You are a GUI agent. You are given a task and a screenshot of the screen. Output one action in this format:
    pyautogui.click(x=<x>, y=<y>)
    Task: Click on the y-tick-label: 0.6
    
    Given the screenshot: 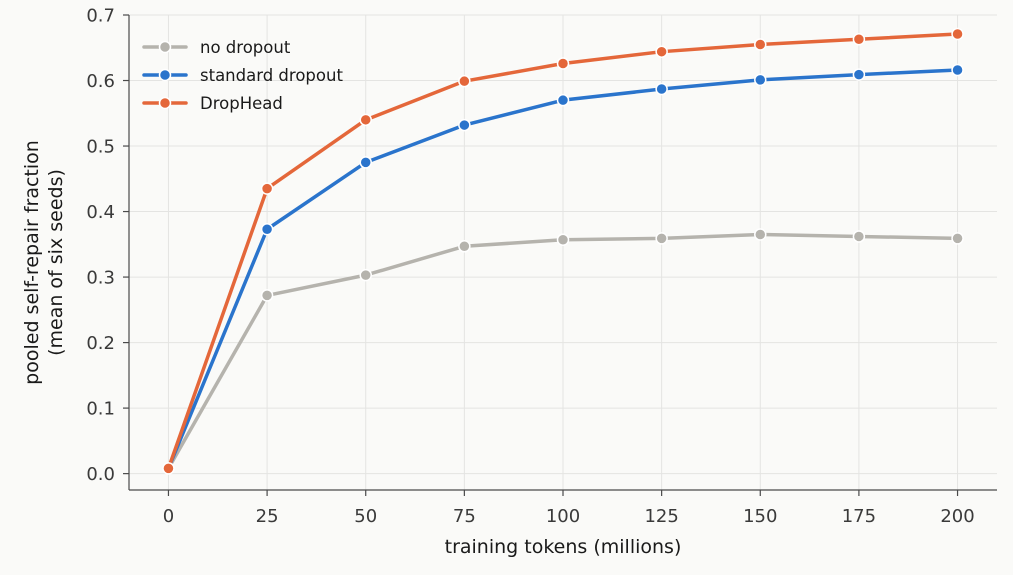 What is the action you would take?
    pyautogui.click(x=100, y=81)
    